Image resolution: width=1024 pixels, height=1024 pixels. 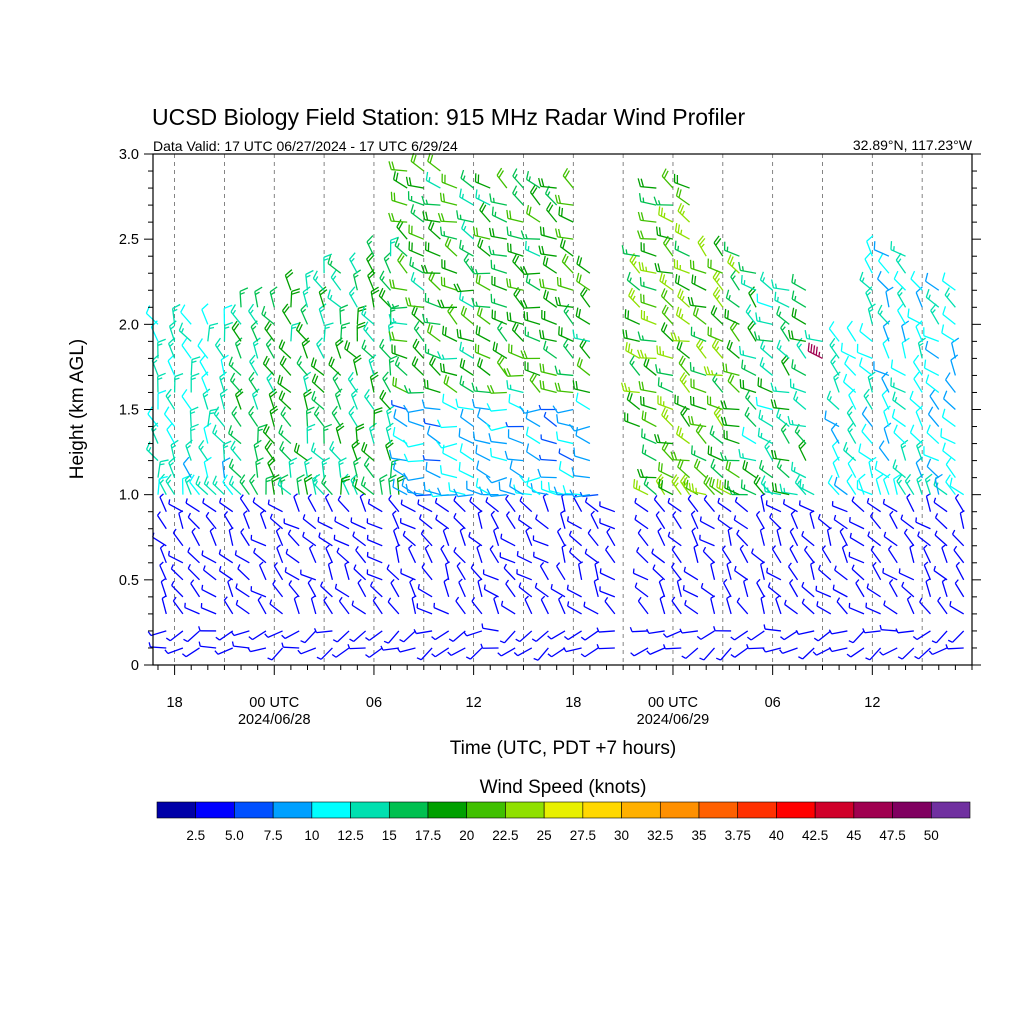 What do you see at coordinates (660, 835) in the screenshot?
I see `colorbar-label: 32.5` at bounding box center [660, 835].